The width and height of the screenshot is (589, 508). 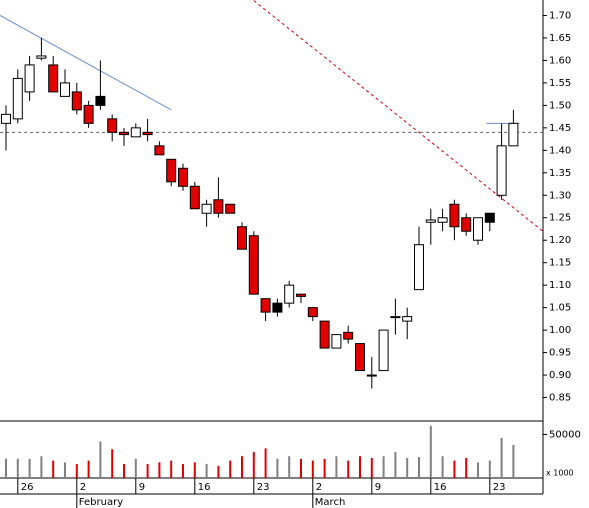 What do you see at coordinates (560, 263) in the screenshot?
I see `y-tick-label: 1.15` at bounding box center [560, 263].